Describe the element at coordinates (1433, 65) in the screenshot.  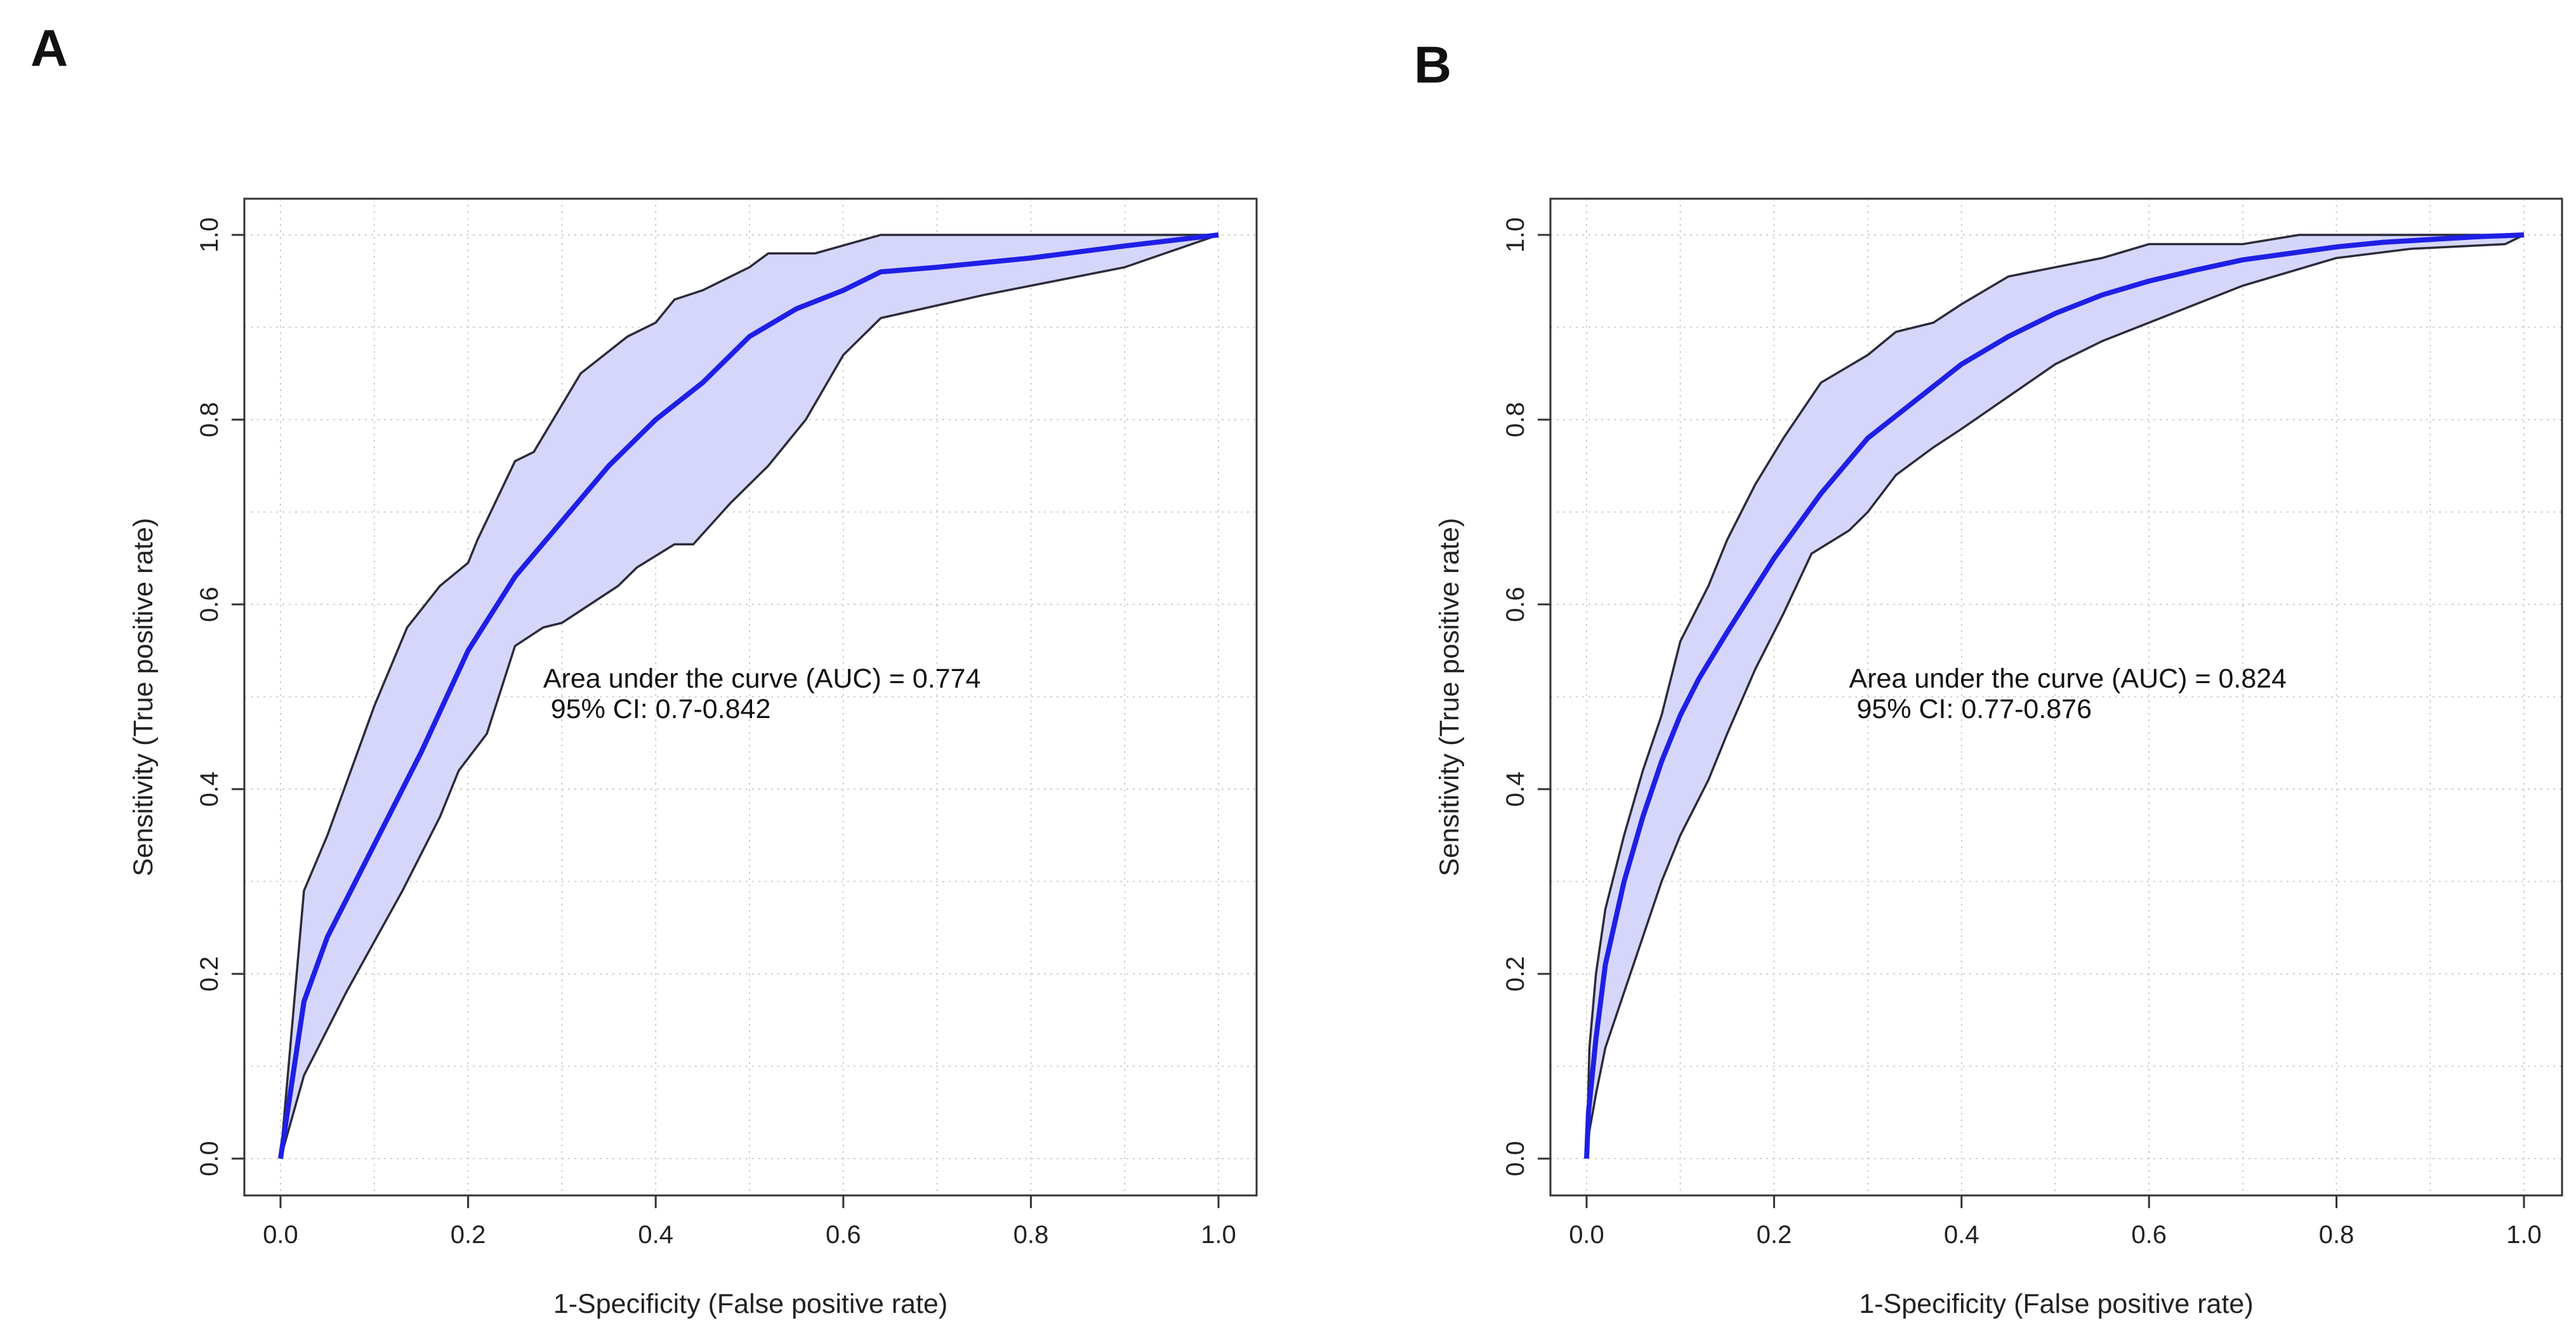
I see `panel-letter-b: B` at that location.